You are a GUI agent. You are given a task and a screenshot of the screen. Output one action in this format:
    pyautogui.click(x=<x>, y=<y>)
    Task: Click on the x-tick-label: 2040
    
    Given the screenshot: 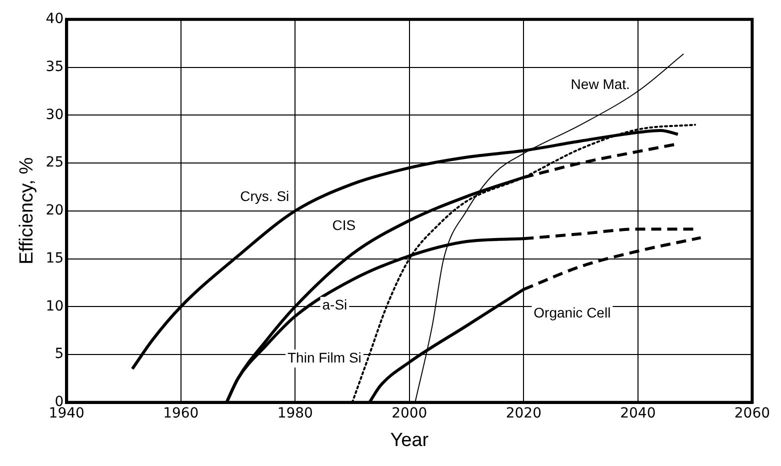 What is the action you would take?
    pyautogui.click(x=638, y=413)
    